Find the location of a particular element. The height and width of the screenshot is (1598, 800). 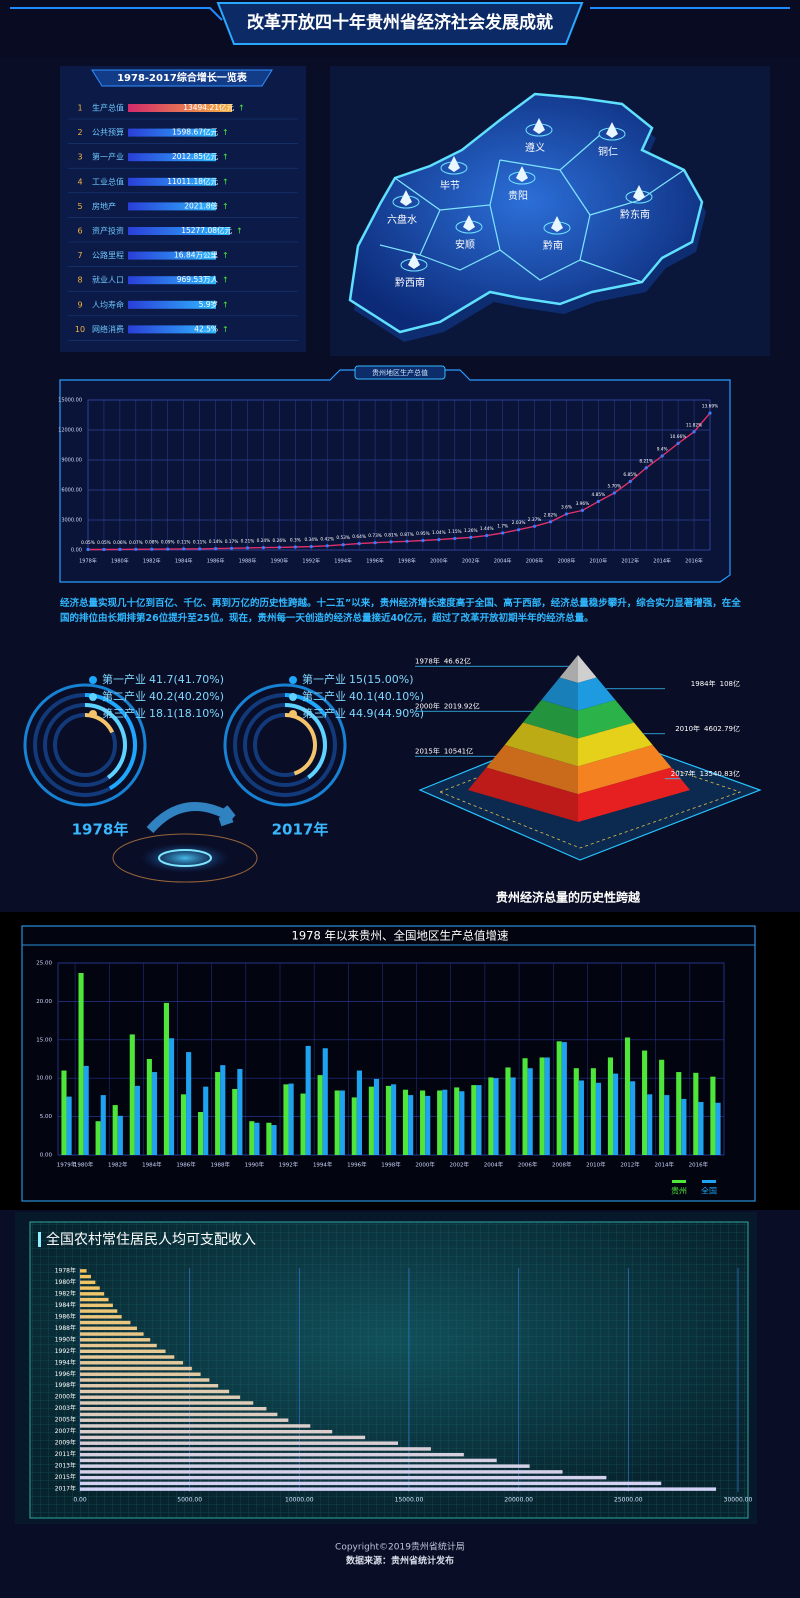

x-tick-label: 1980年 is located at coordinates (84, 1165).